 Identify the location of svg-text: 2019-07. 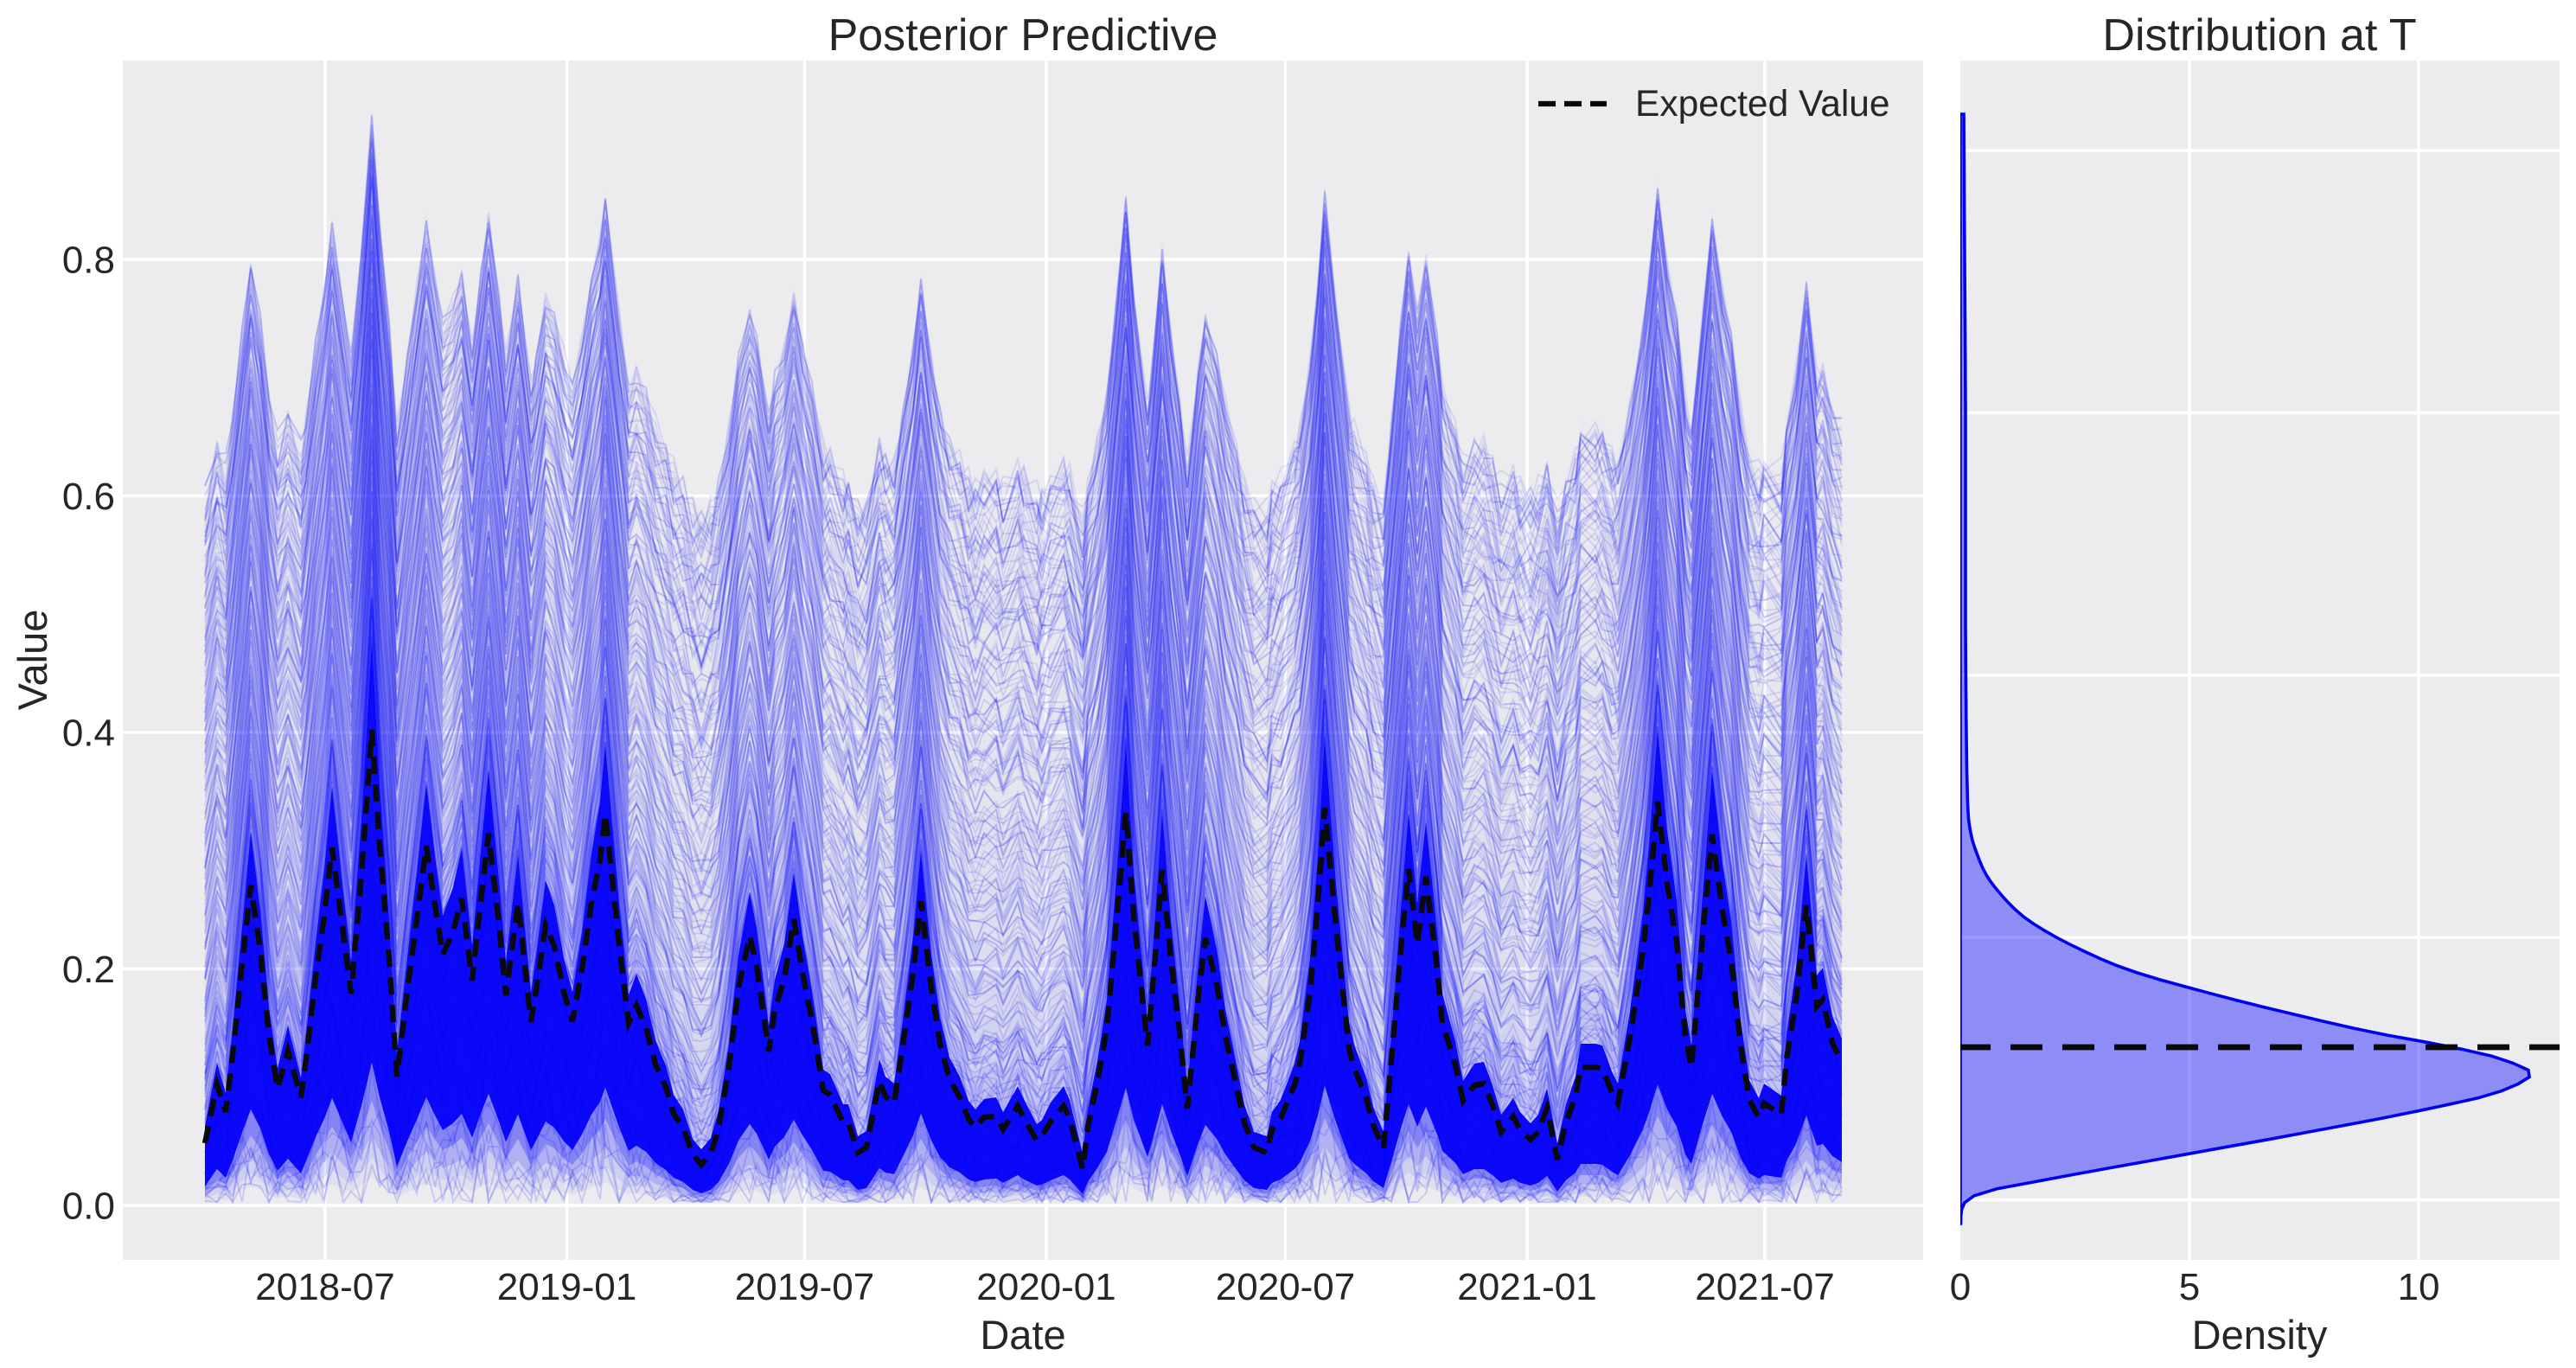
(804, 1287).